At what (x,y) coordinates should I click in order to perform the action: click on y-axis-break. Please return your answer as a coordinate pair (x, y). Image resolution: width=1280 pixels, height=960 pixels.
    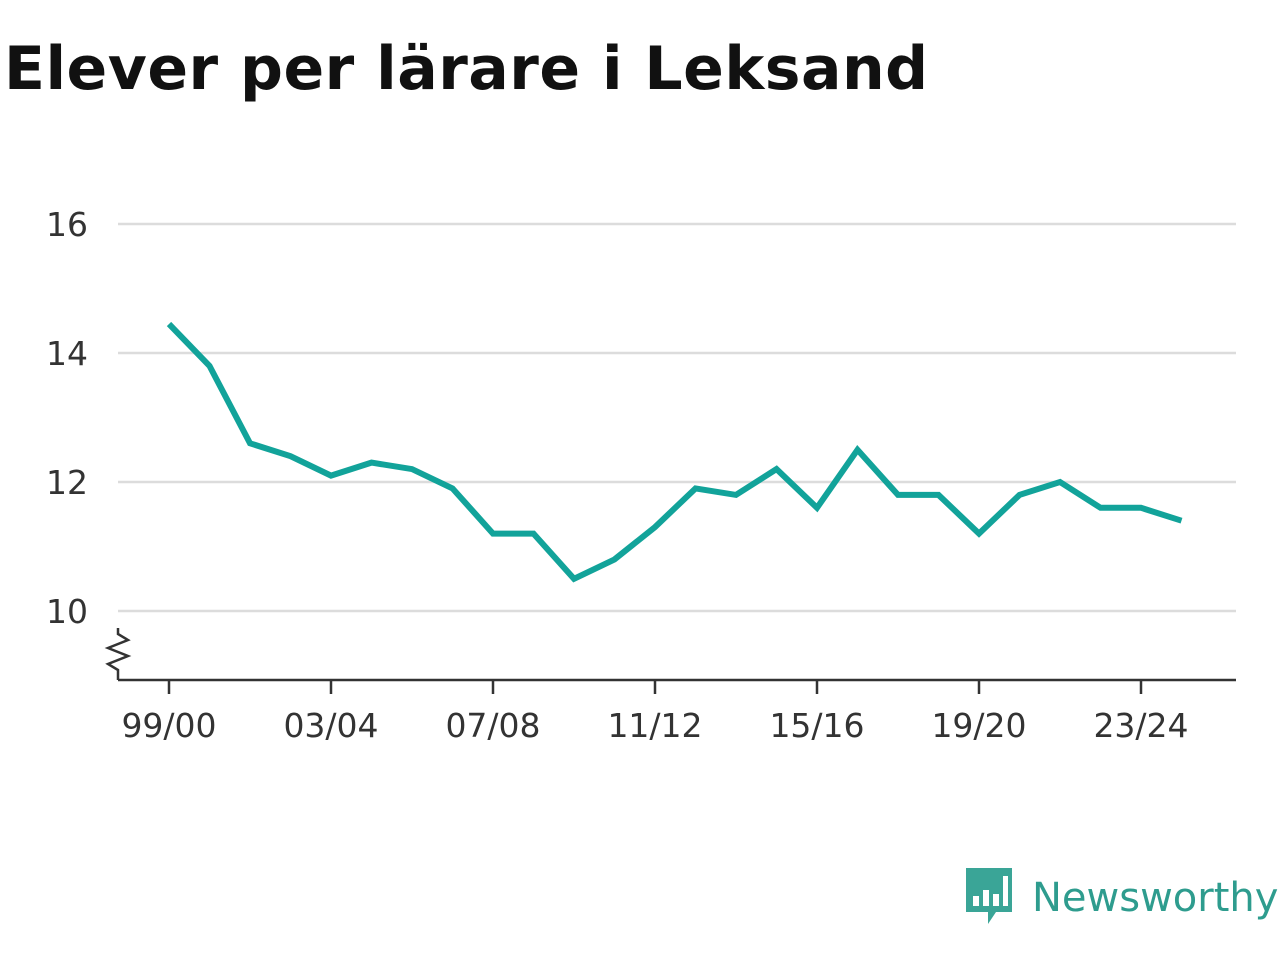
    Looking at the image, I should click on (118, 654).